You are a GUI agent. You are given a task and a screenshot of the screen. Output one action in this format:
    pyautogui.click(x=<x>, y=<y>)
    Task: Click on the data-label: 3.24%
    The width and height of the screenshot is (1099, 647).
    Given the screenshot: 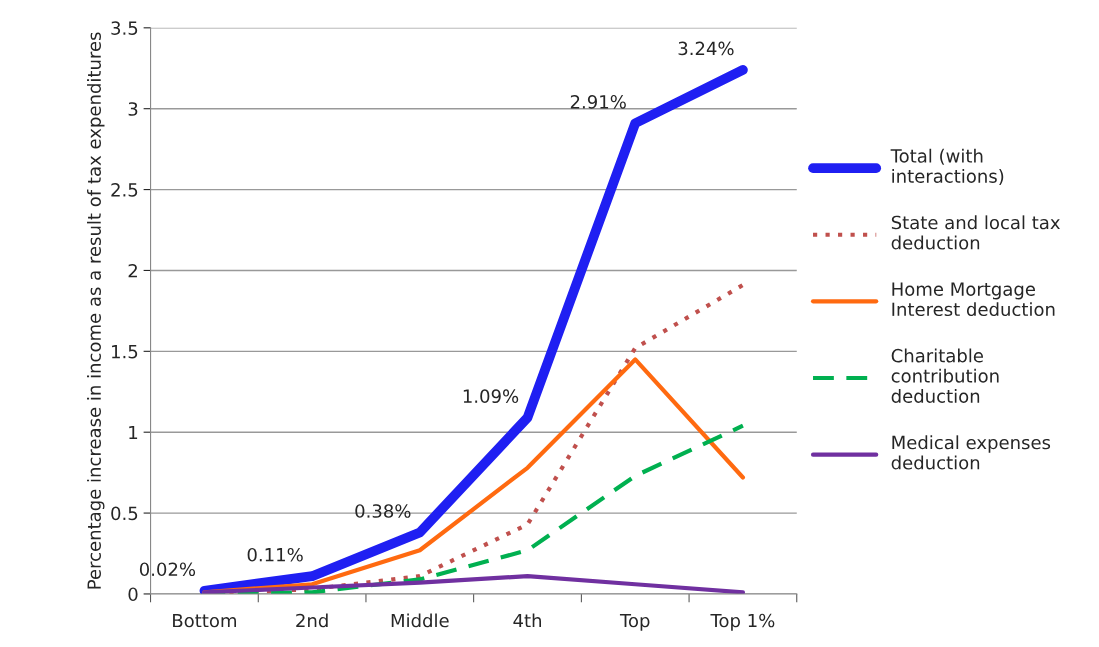 What is the action you would take?
    pyautogui.click(x=706, y=48)
    